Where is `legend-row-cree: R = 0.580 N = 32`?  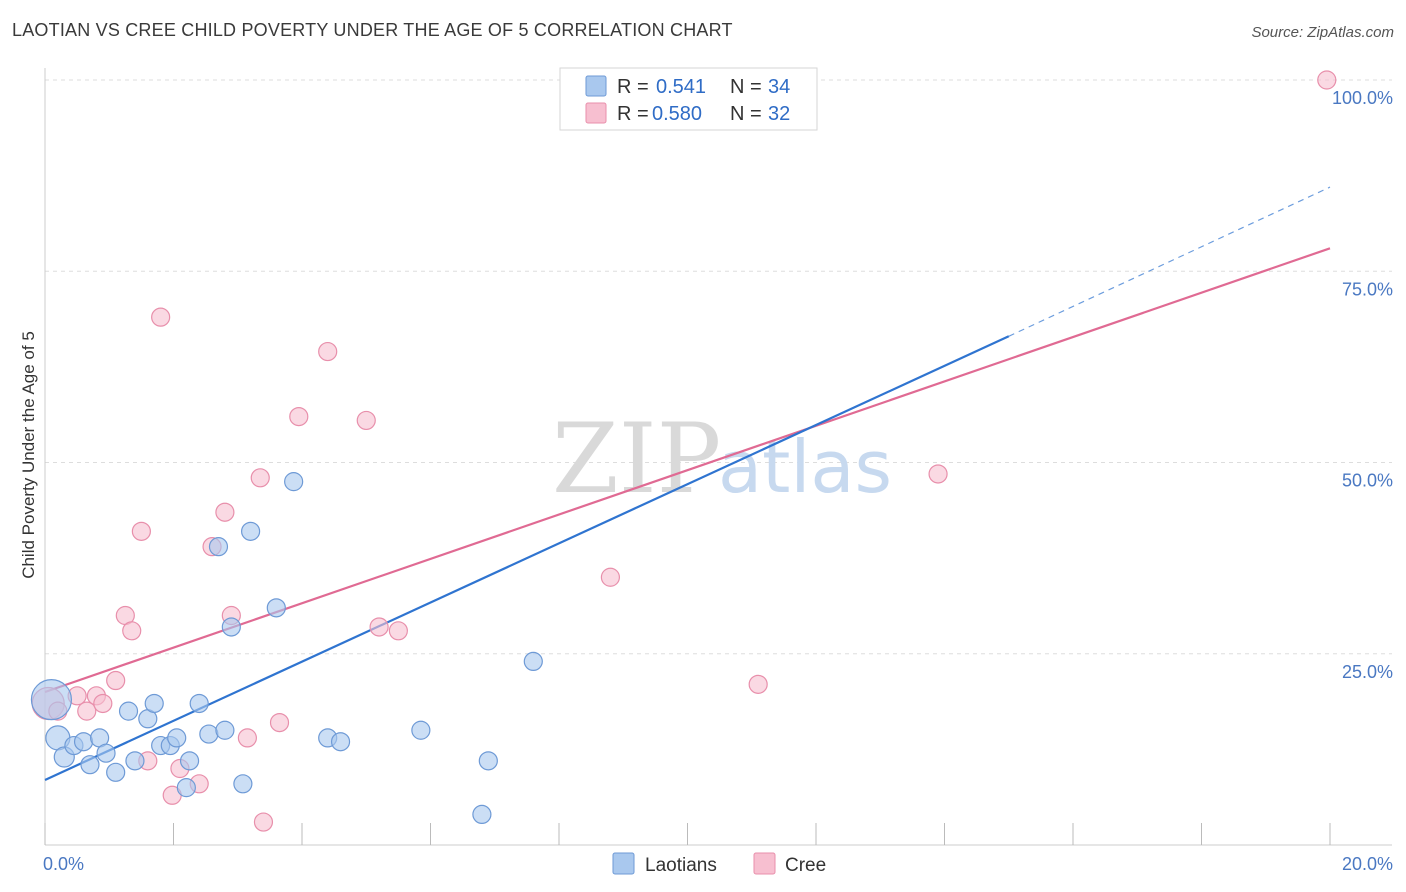
legend-row-cree: R = 0.580 N = 32 is located at coordinates (687, 113).